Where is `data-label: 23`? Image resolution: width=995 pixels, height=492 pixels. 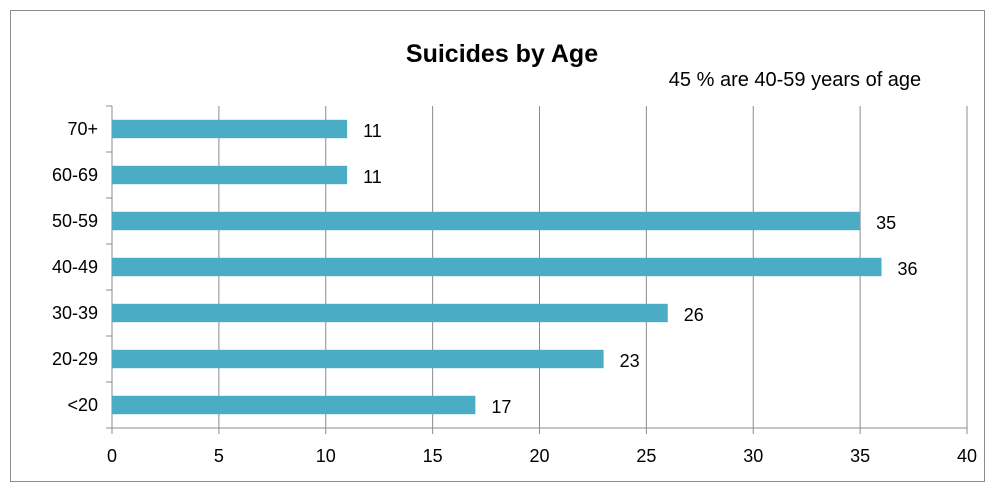 data-label: 23 is located at coordinates (630, 361).